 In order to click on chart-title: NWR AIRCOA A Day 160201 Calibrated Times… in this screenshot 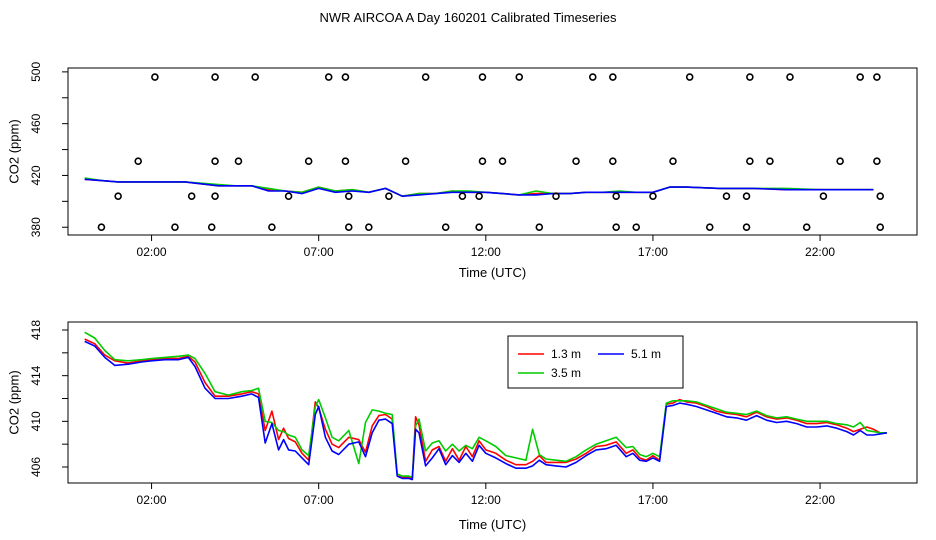, I will do `click(468, 17)`.